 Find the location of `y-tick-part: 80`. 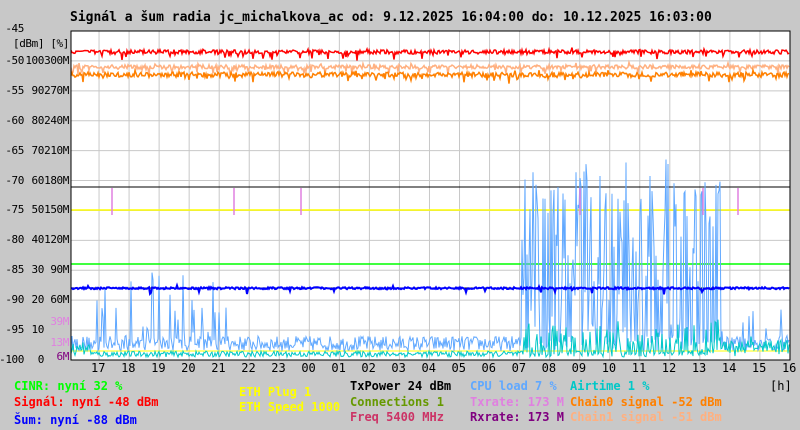

y-tick-part: 80 is located at coordinates (38, 120).